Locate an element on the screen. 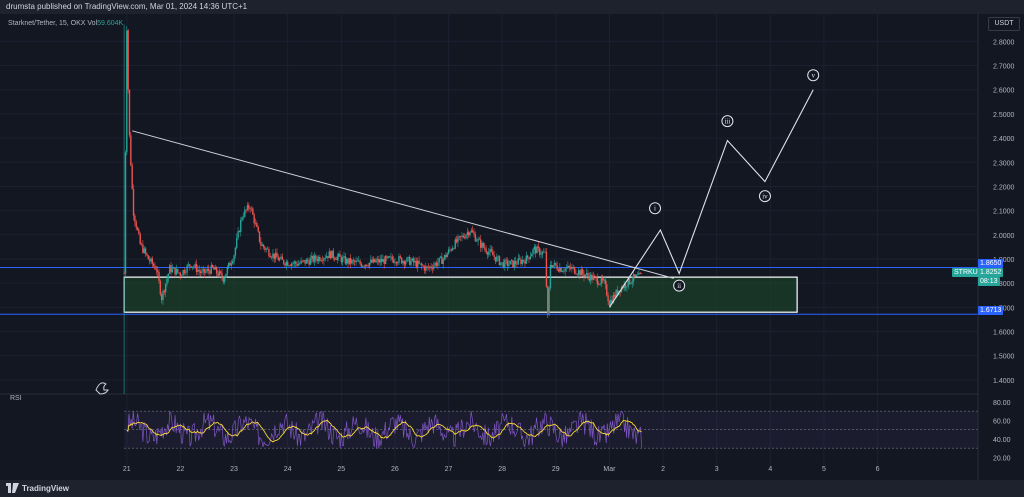 The image size is (1024, 497). upper-level-tag: 1.8650 is located at coordinates (991, 263).